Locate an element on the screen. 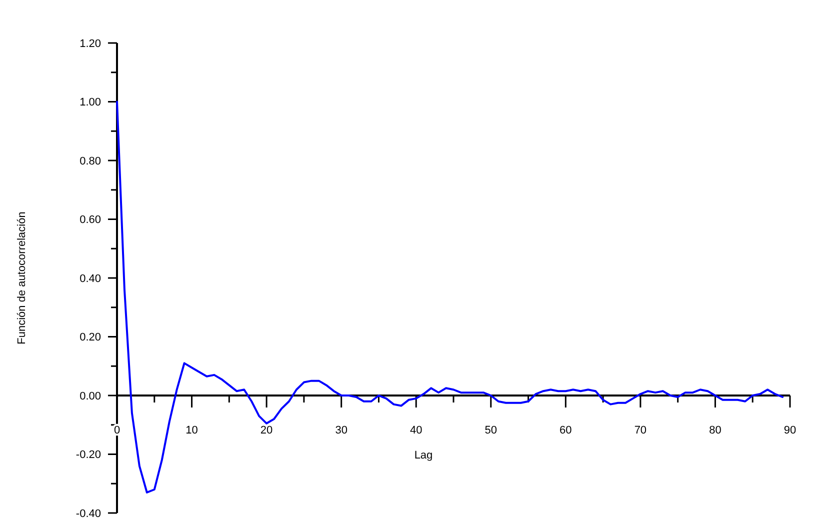 The width and height of the screenshot is (816, 519). y-tick-label: 1.00 is located at coordinates (90, 102).